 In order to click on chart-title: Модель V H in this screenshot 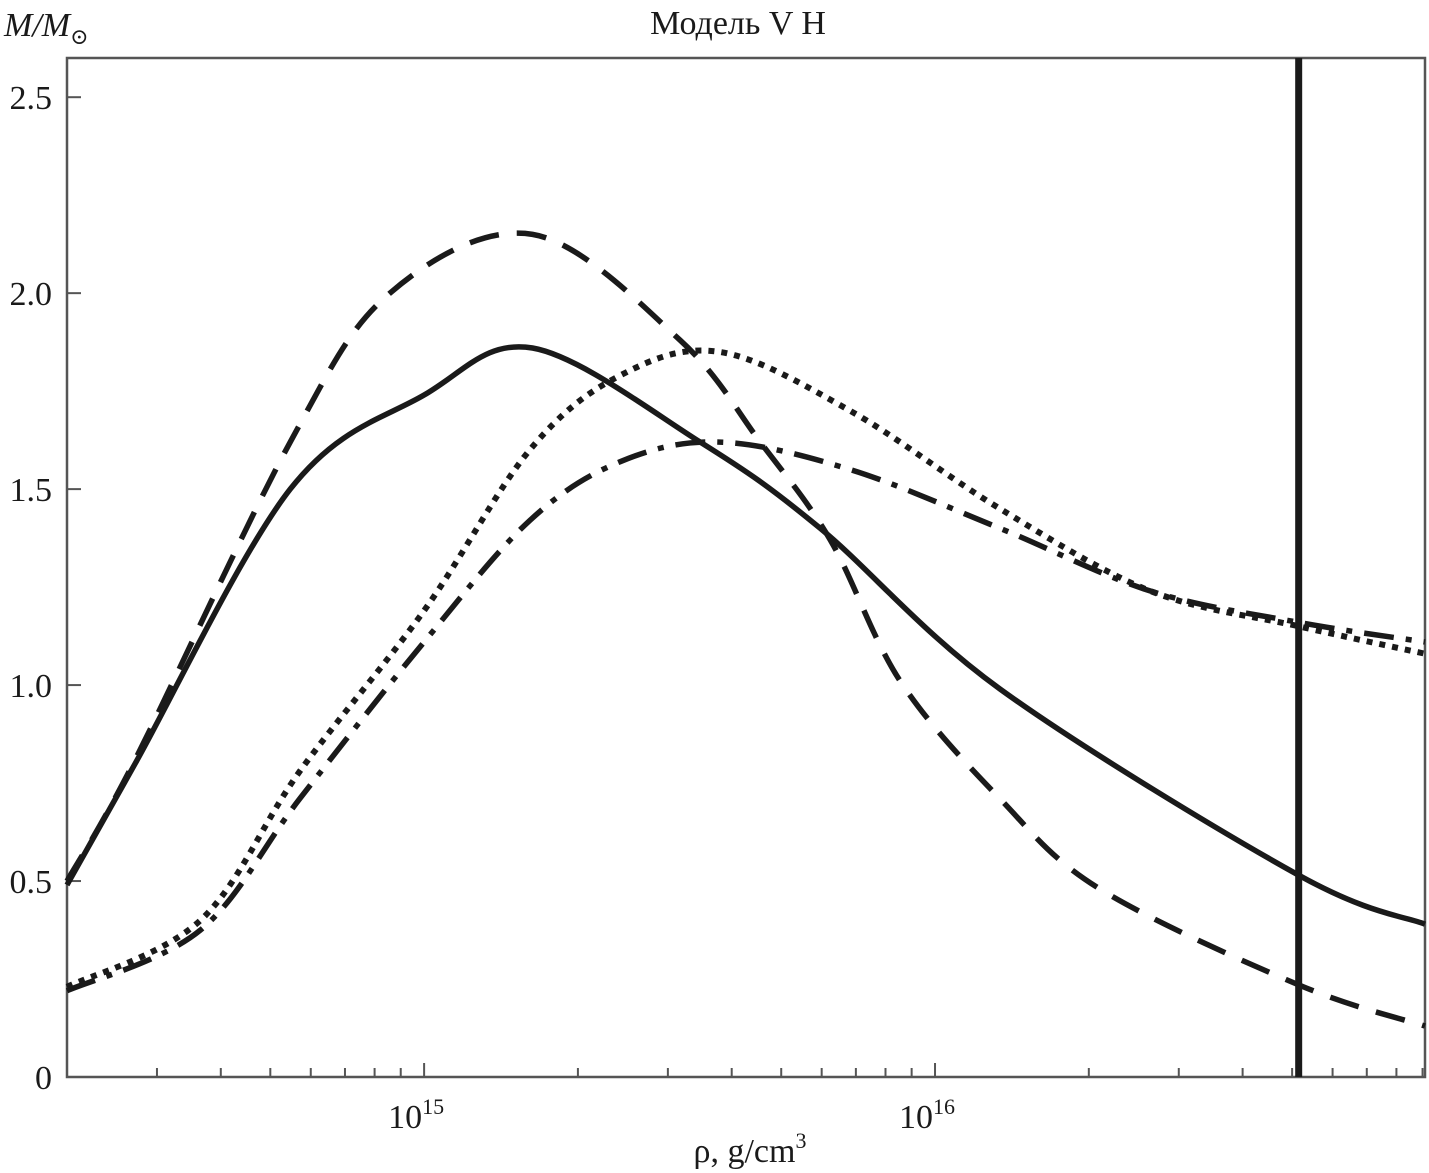, I will do `click(738, 23)`.